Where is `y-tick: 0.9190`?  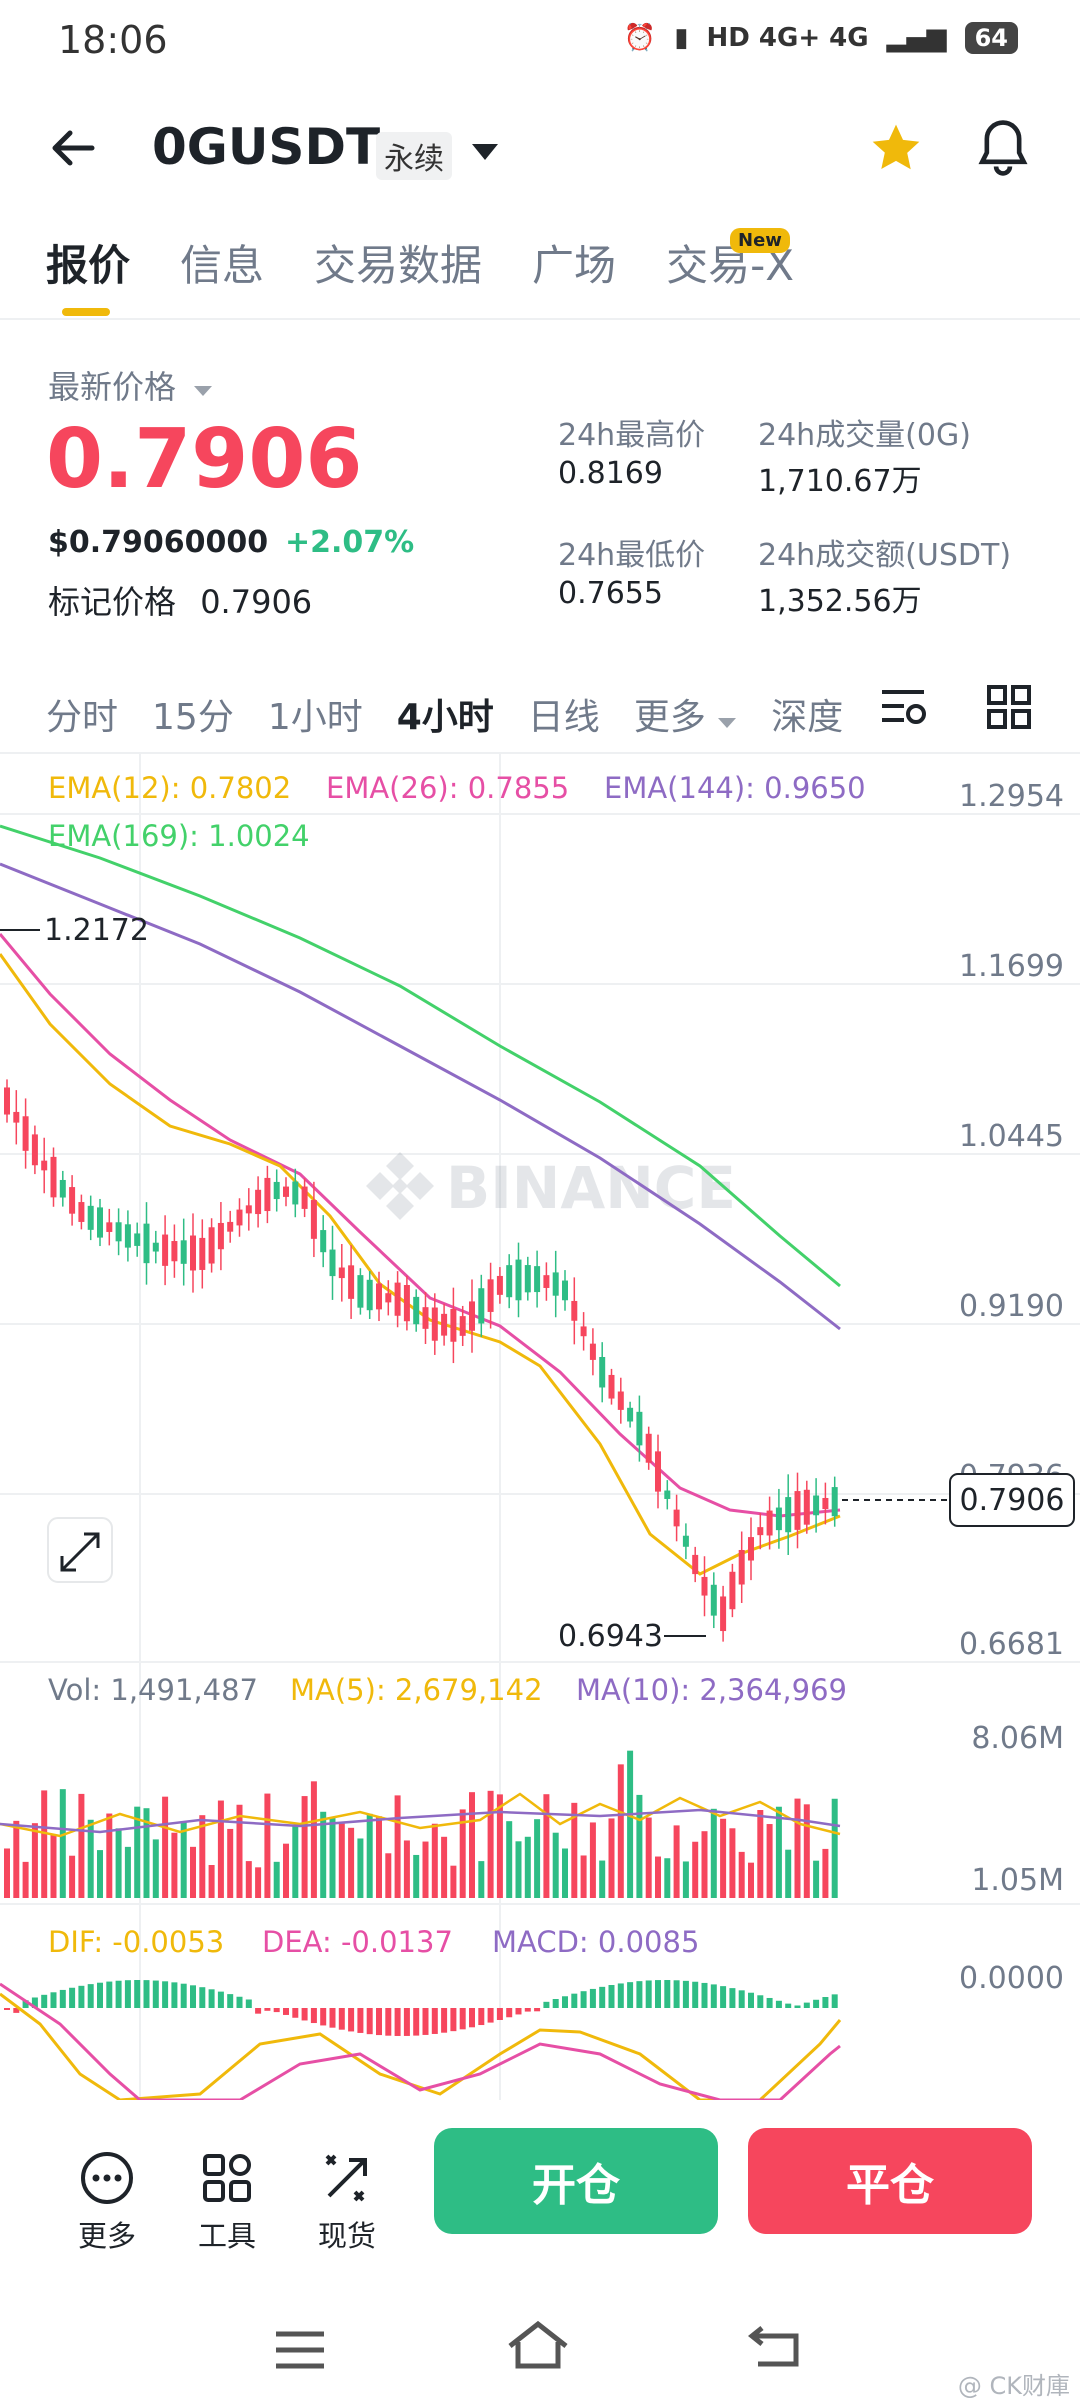 y-tick: 0.9190 is located at coordinates (1011, 1306).